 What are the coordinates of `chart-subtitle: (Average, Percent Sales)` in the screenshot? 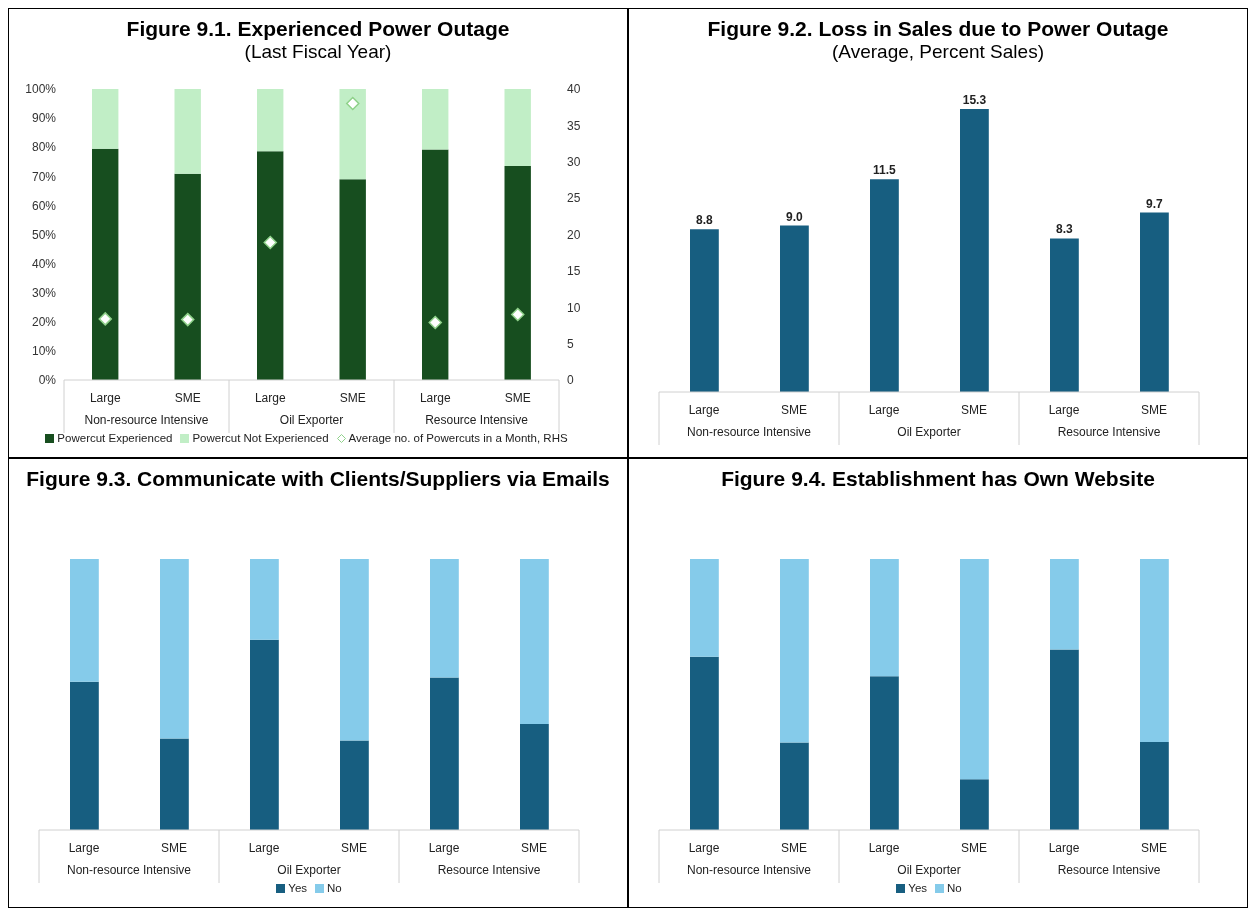 It's located at (938, 52).